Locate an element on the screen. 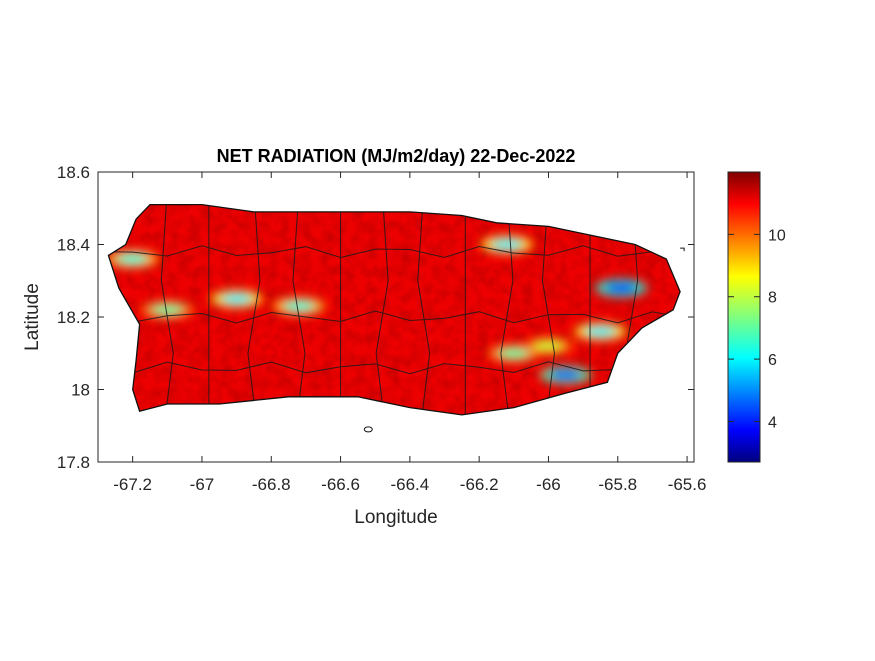 This screenshot has height=661, width=875. x-tick-label: -66.2 is located at coordinates (479, 484).